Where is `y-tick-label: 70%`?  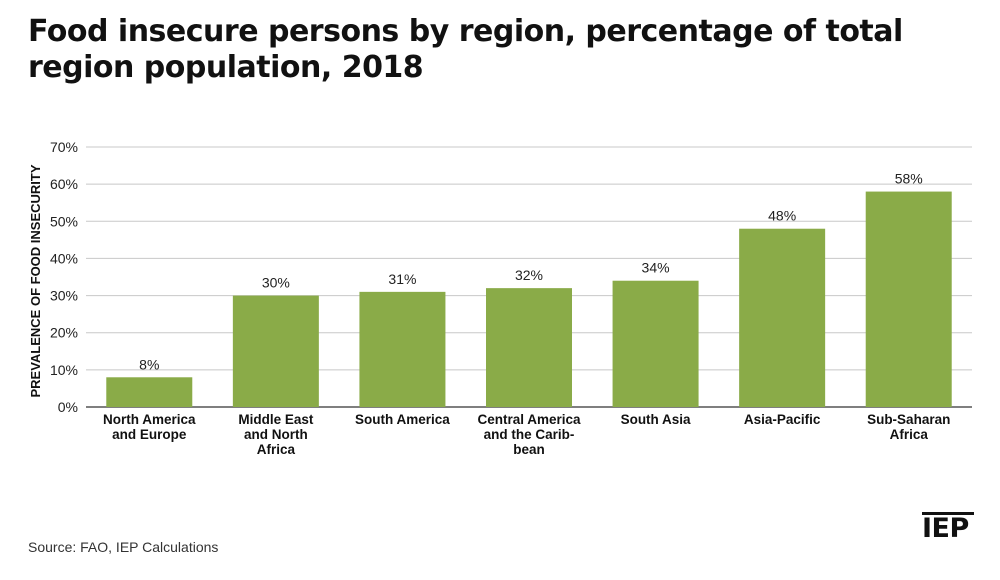 y-tick-label: 70% is located at coordinates (64, 147).